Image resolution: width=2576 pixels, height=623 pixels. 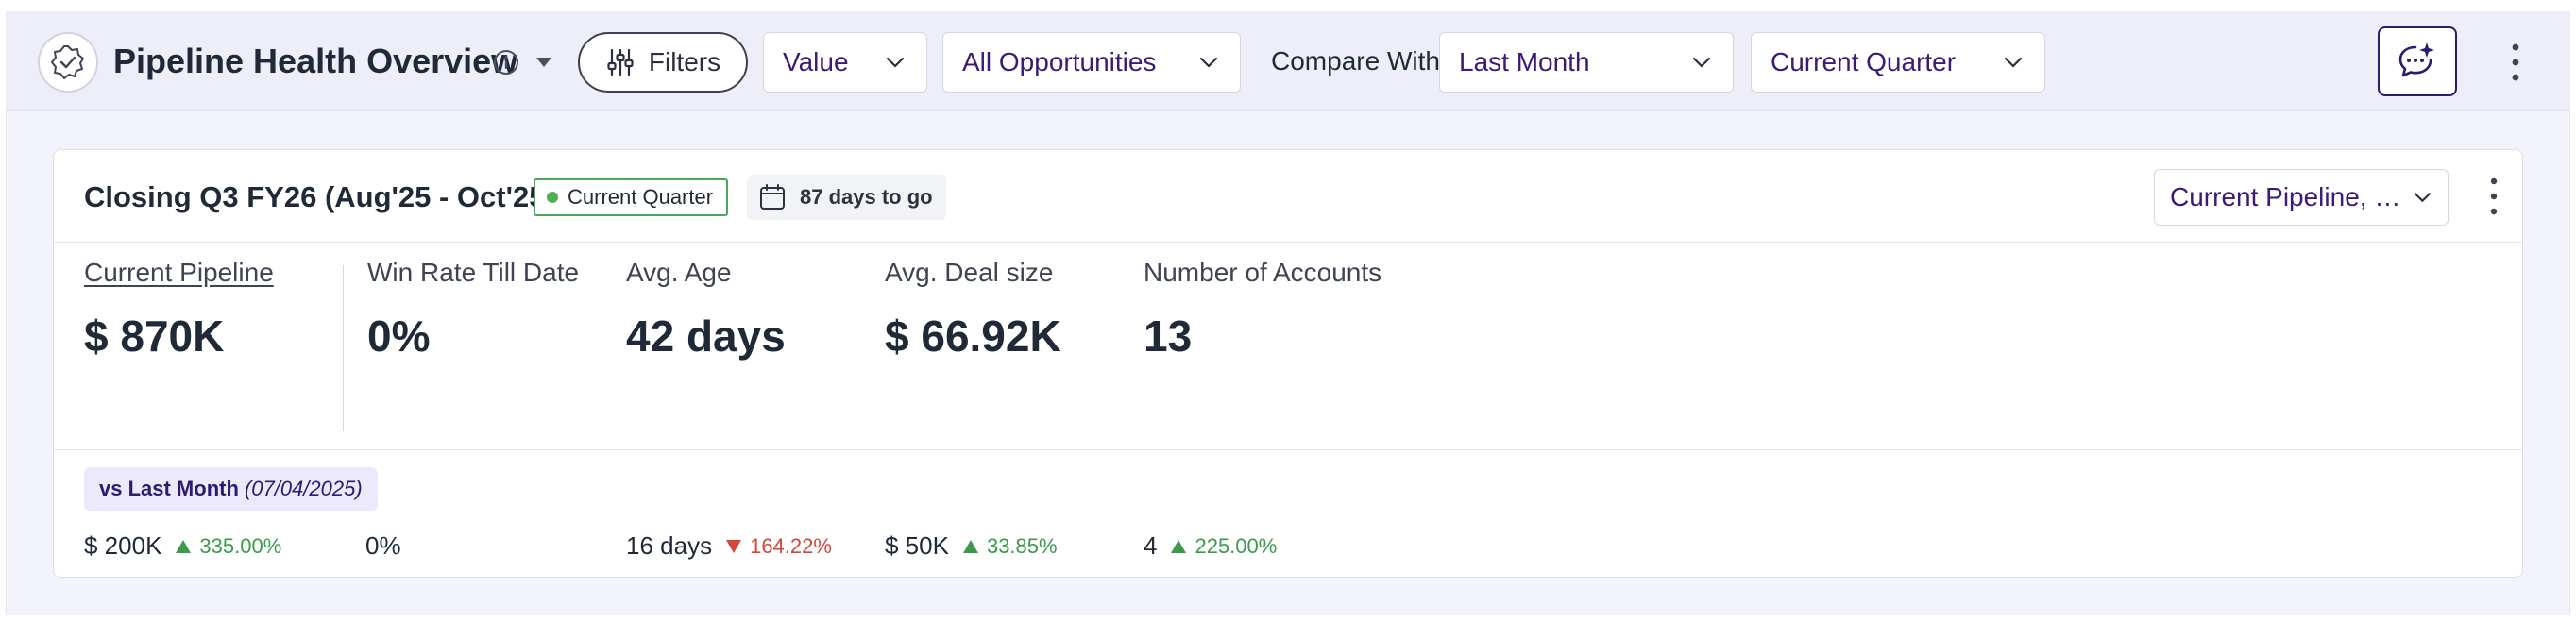 What do you see at coordinates (620, 62) in the screenshot?
I see `sliders-icon` at bounding box center [620, 62].